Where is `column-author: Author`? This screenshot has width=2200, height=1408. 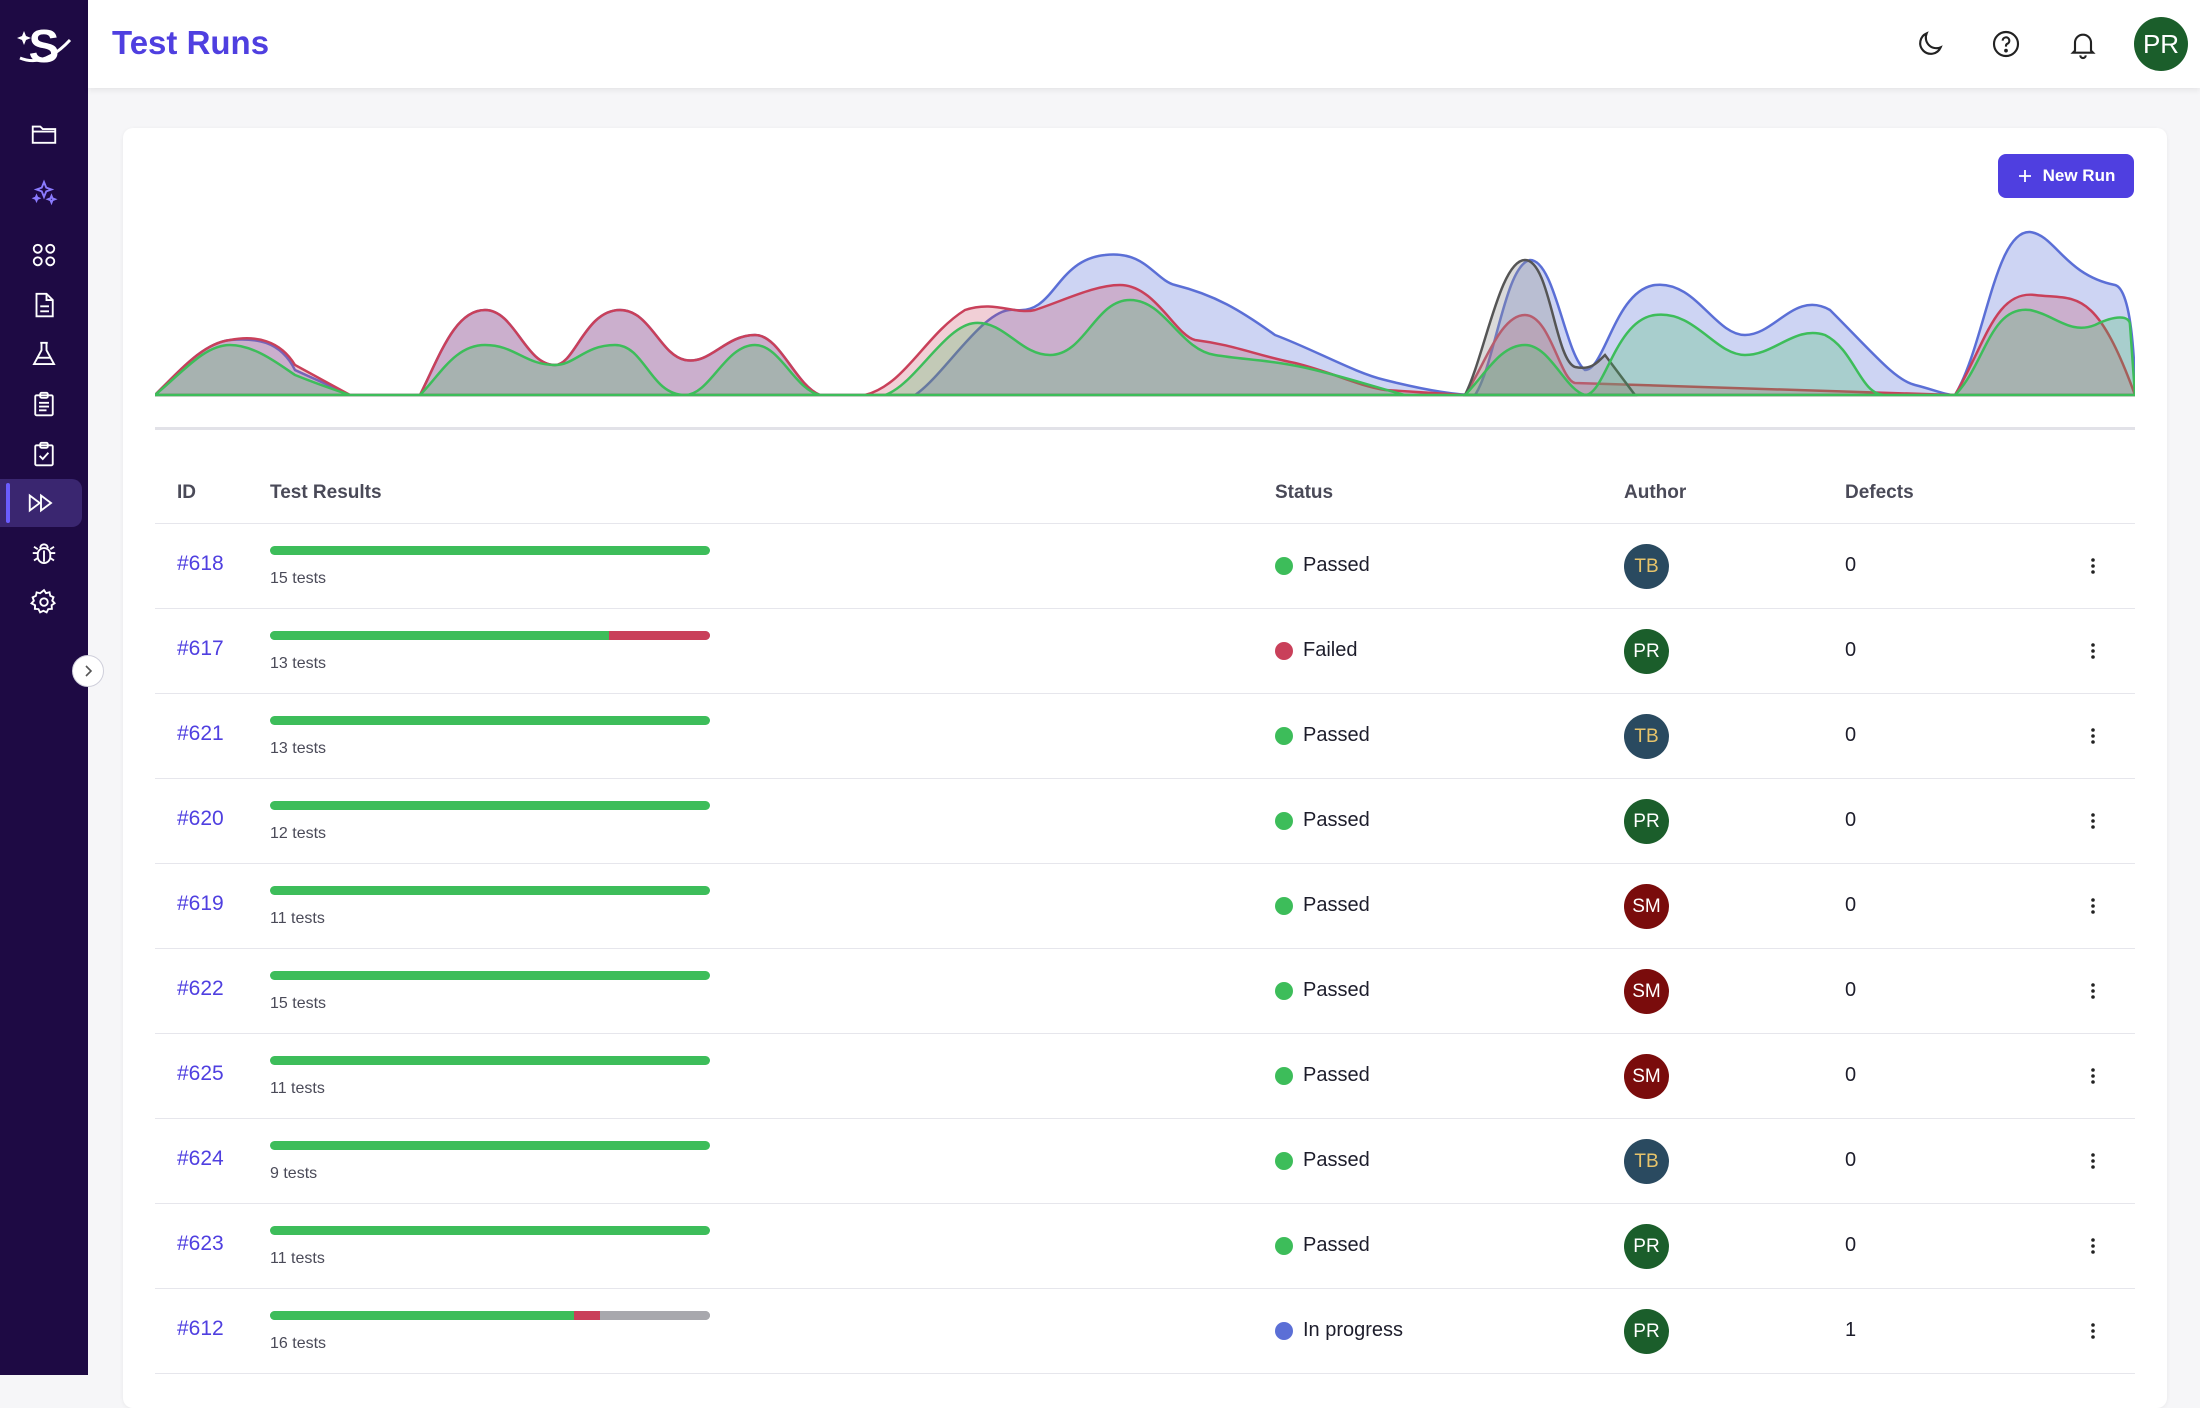
column-author: Author is located at coordinates (1655, 492).